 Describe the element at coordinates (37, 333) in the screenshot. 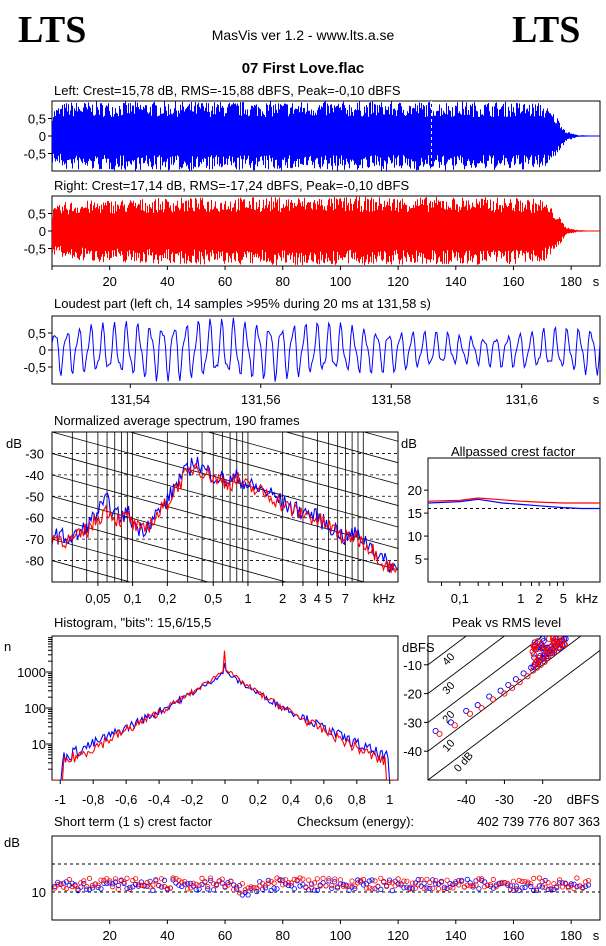

I see `loudest-ytick-label: 0,5` at that location.